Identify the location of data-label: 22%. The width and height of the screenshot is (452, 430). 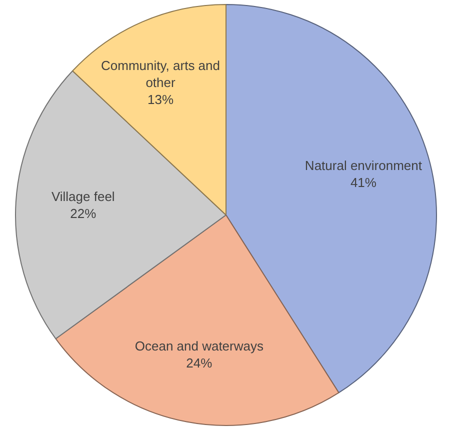
(83, 214).